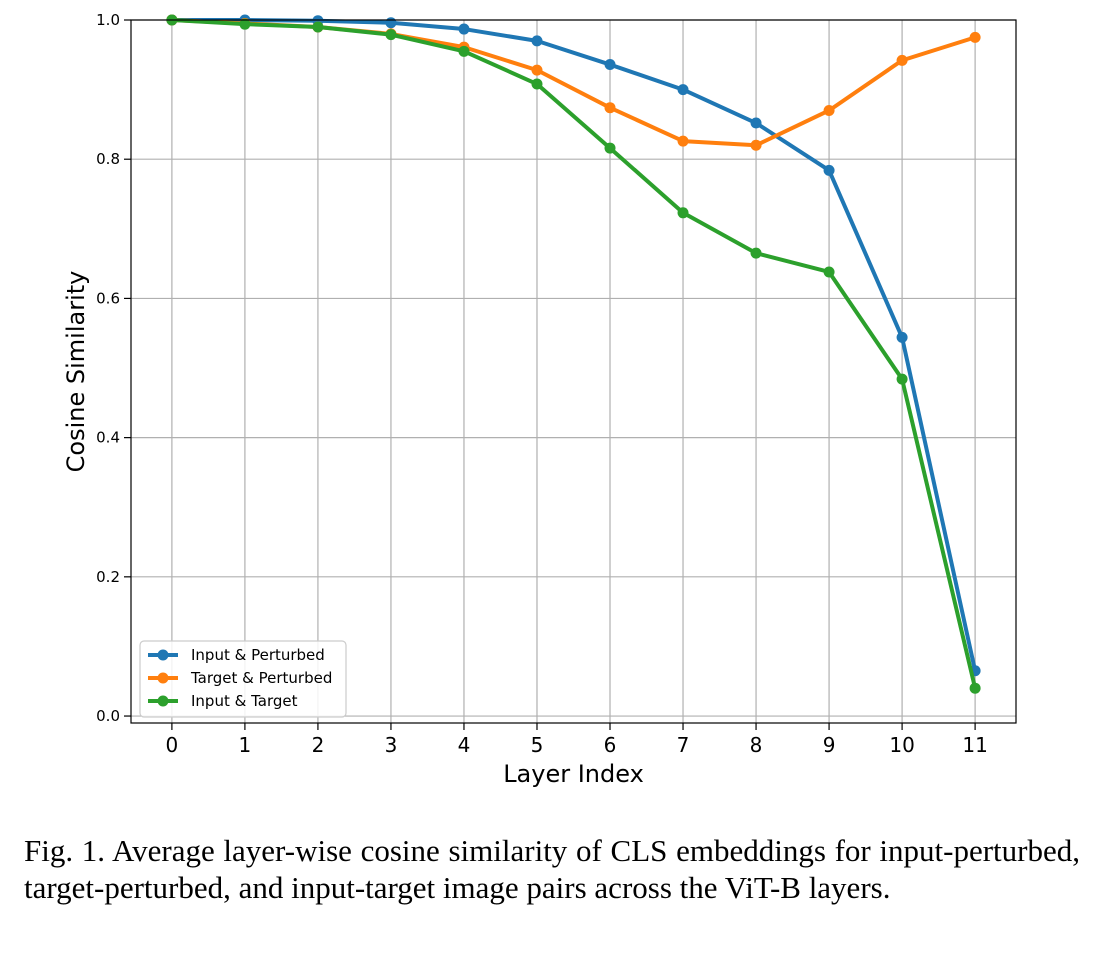 Image resolution: width=1107 pixels, height=957 pixels. What do you see at coordinates (108, 577) in the screenshot?
I see `y-tick-label: 0.2` at bounding box center [108, 577].